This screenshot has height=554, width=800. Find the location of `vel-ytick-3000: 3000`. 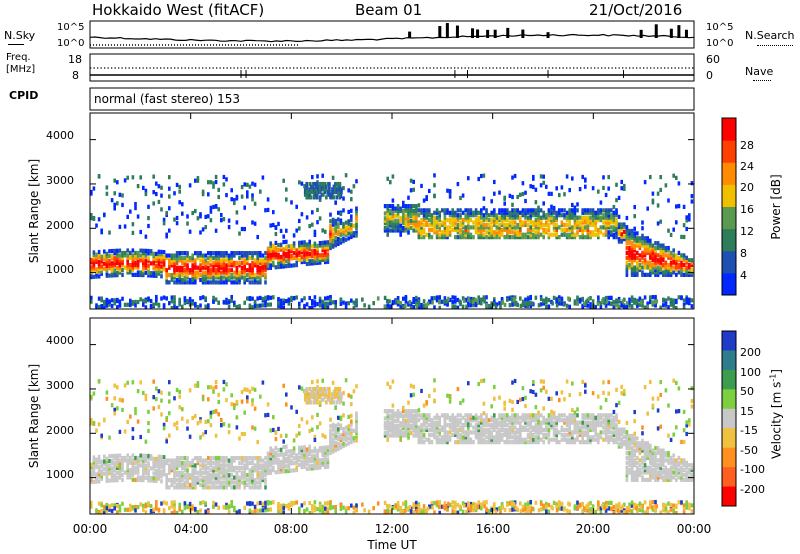

vel-ytick-3000: 3000 is located at coordinates (60, 385).